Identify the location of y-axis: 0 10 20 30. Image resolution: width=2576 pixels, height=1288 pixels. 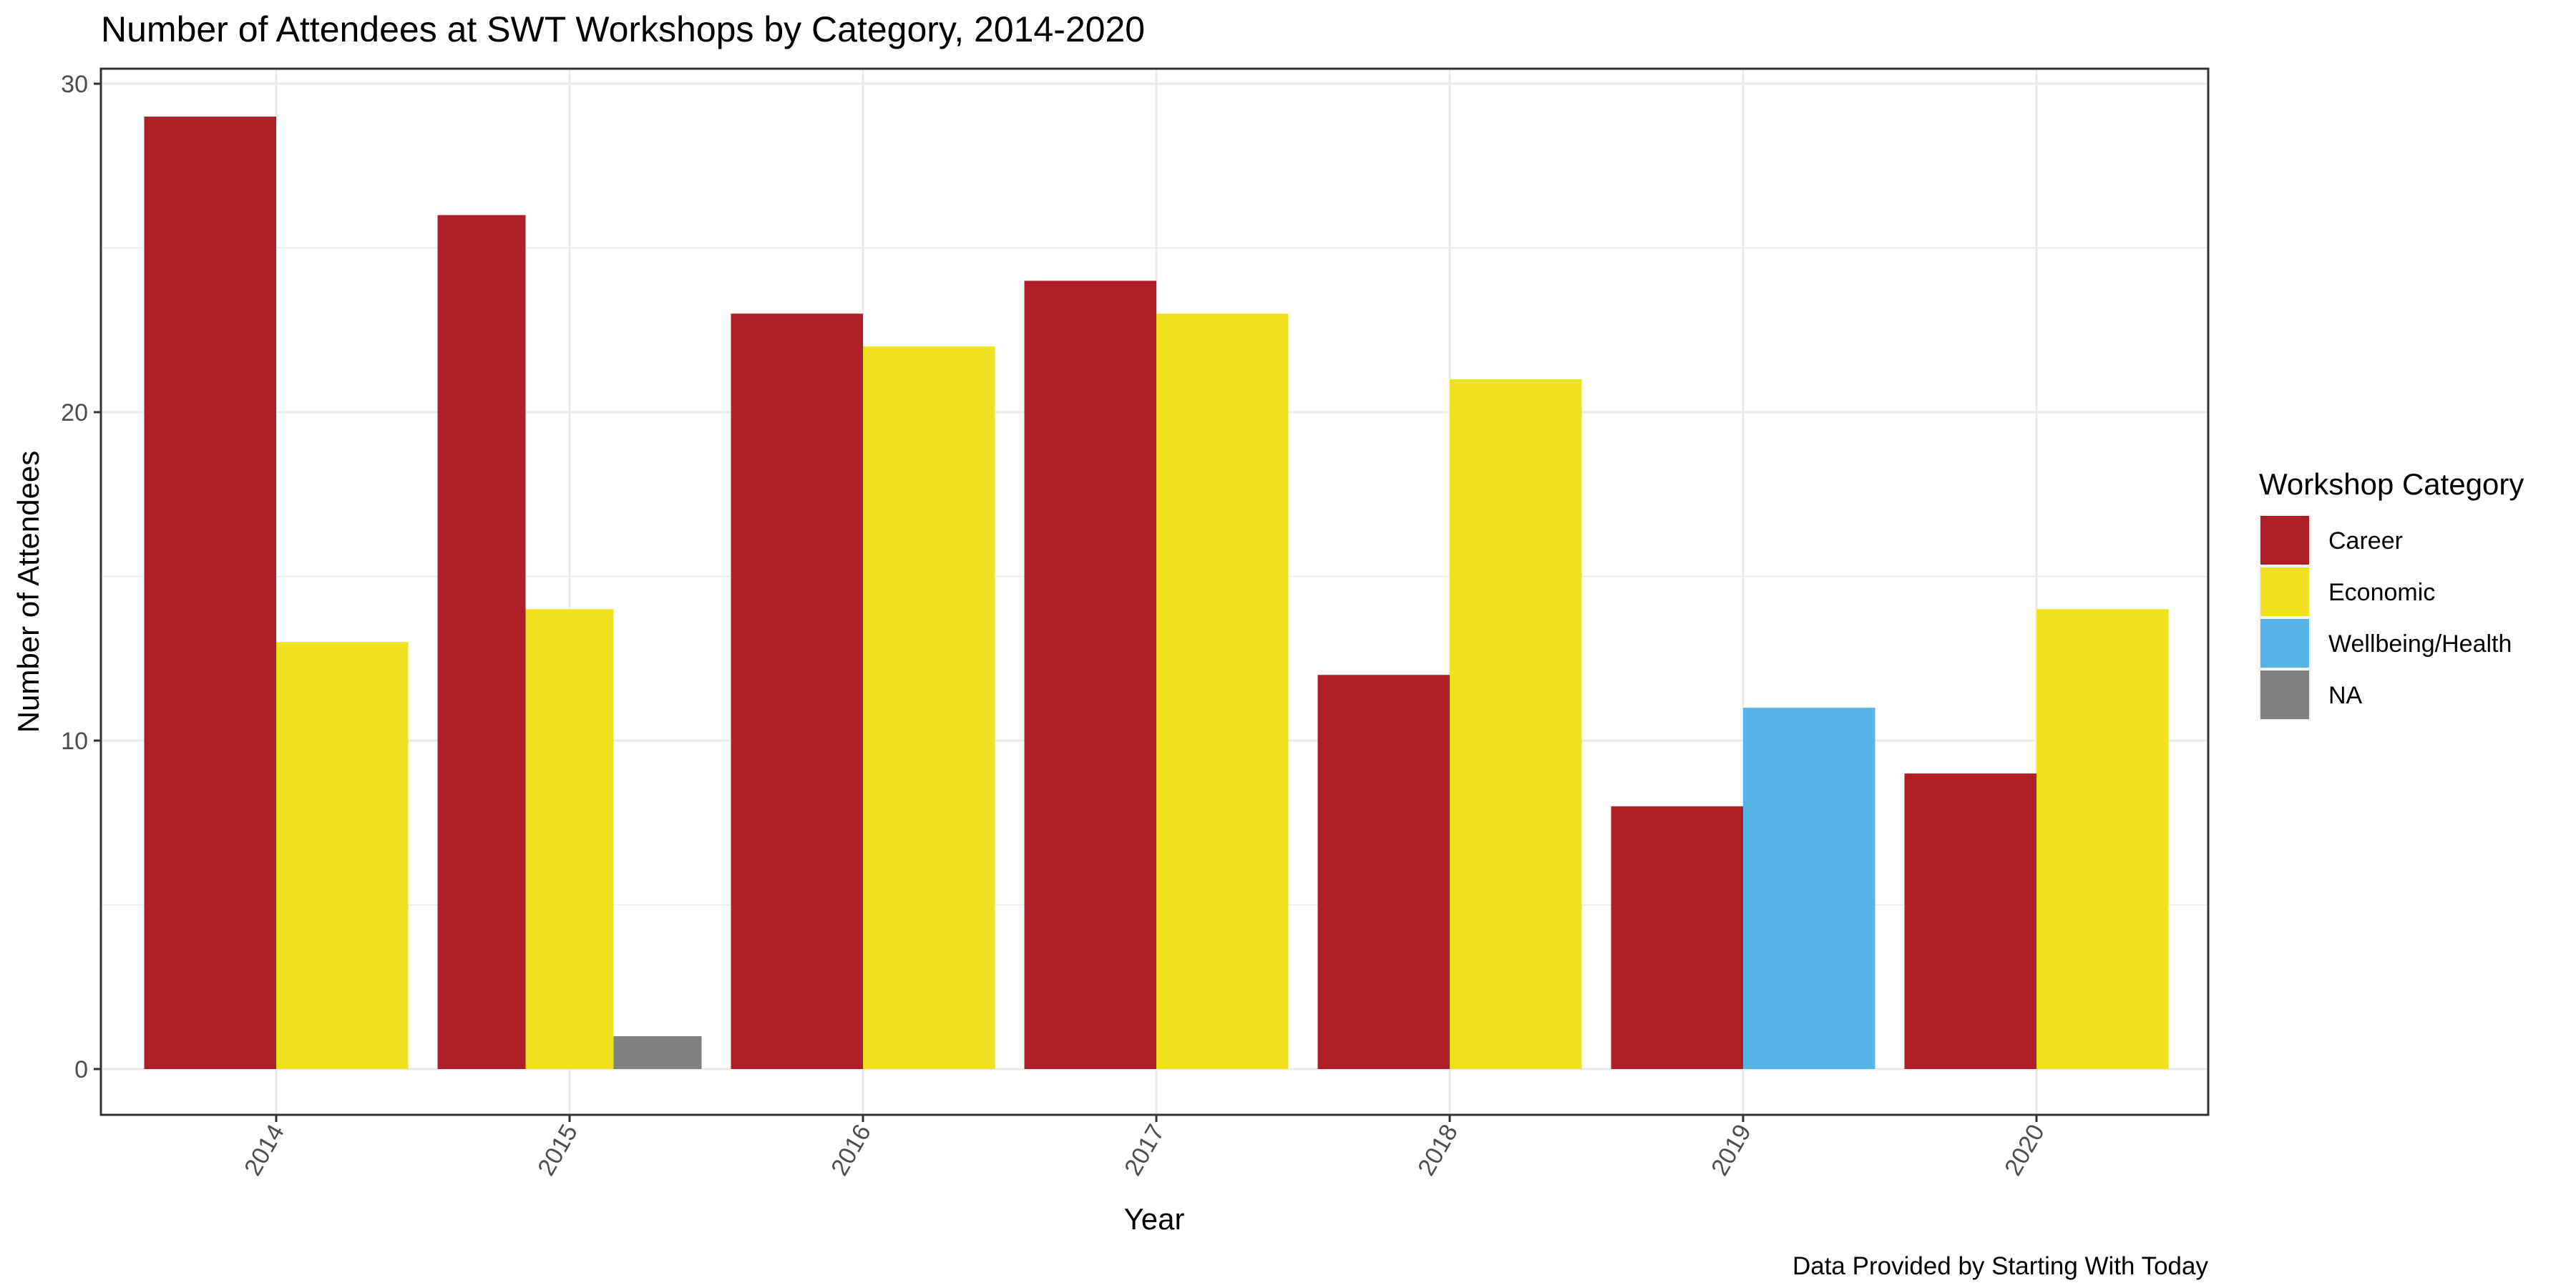
(81, 577).